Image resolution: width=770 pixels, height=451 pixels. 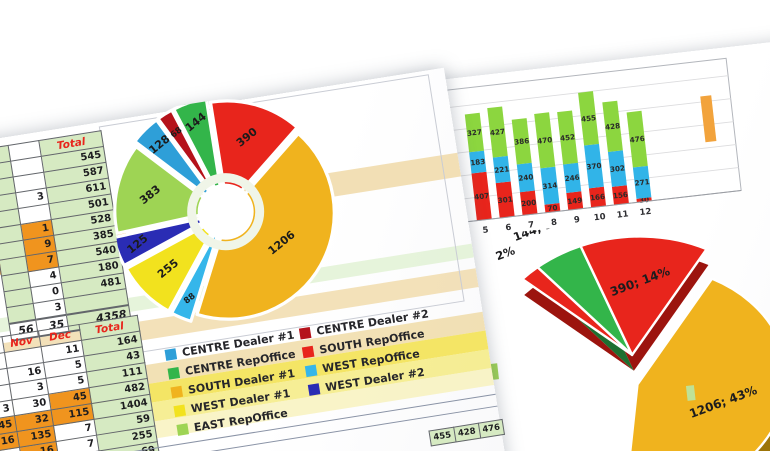 I want to click on value-cell: 428, so click(x=467, y=433).